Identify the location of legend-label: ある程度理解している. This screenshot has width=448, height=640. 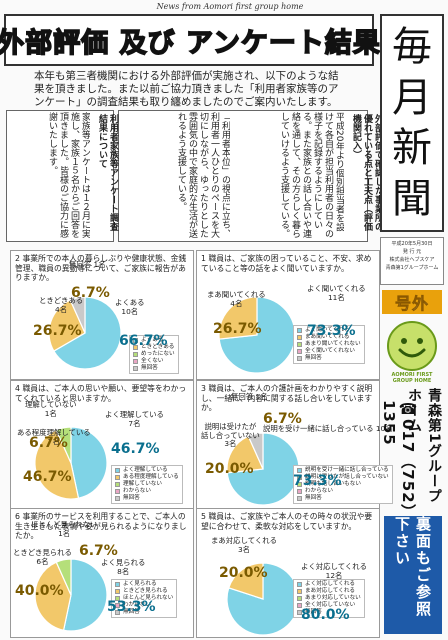
(151, 477).